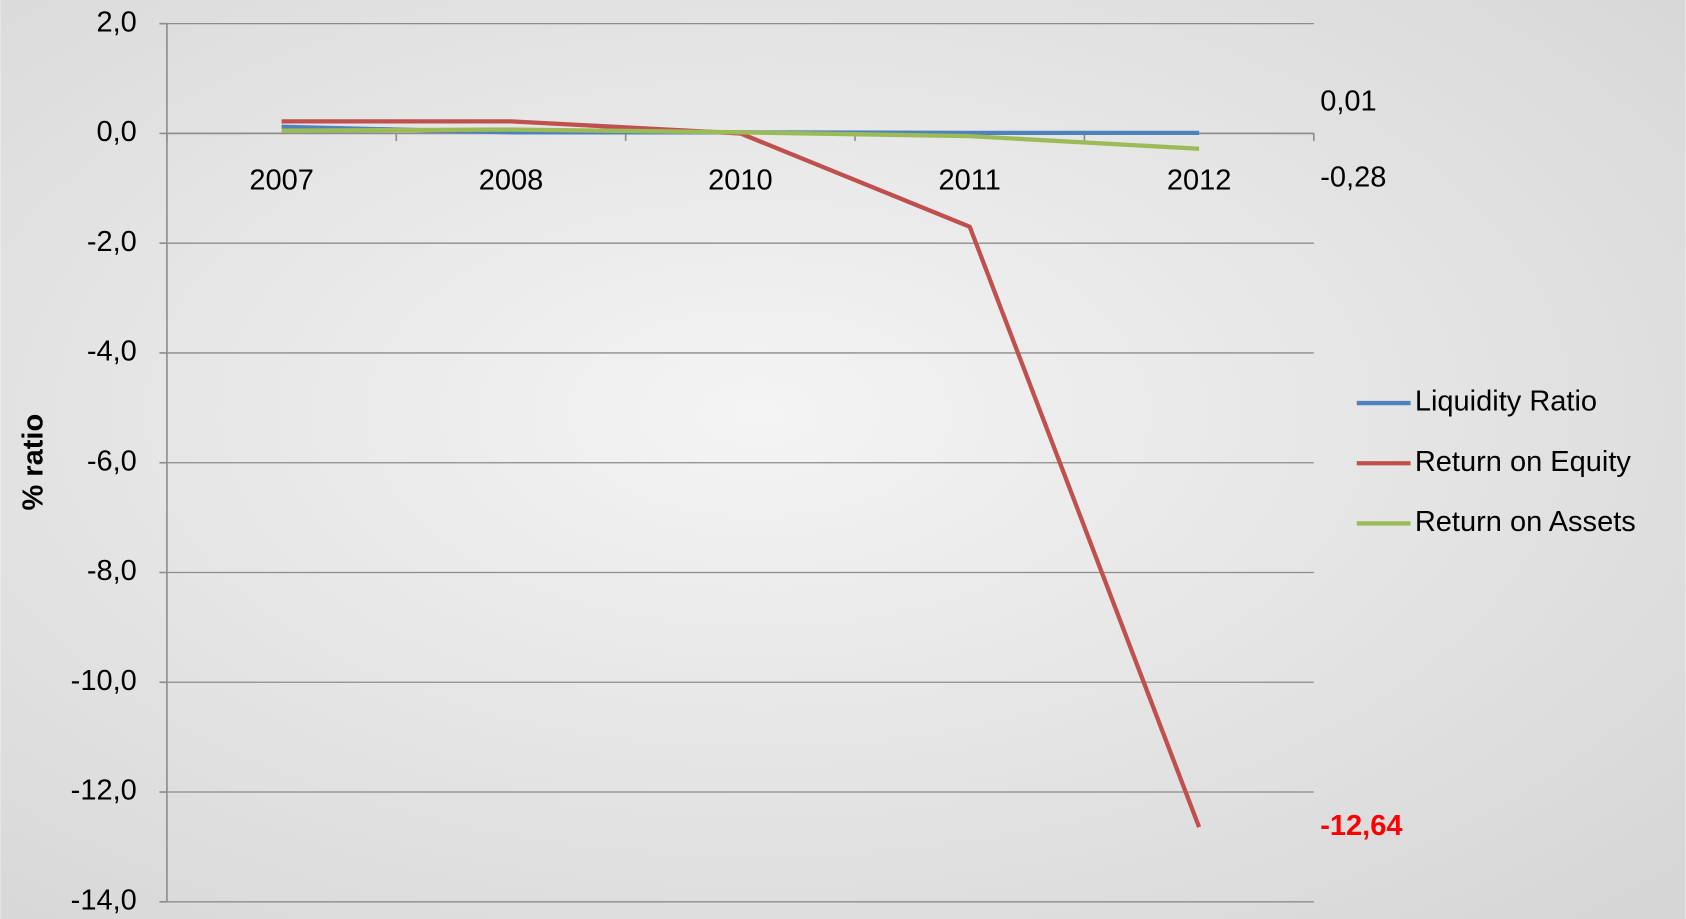 This screenshot has width=1686, height=919. Describe the element at coordinates (1199, 180) in the screenshot. I see `x-tick-label: 2012` at that location.